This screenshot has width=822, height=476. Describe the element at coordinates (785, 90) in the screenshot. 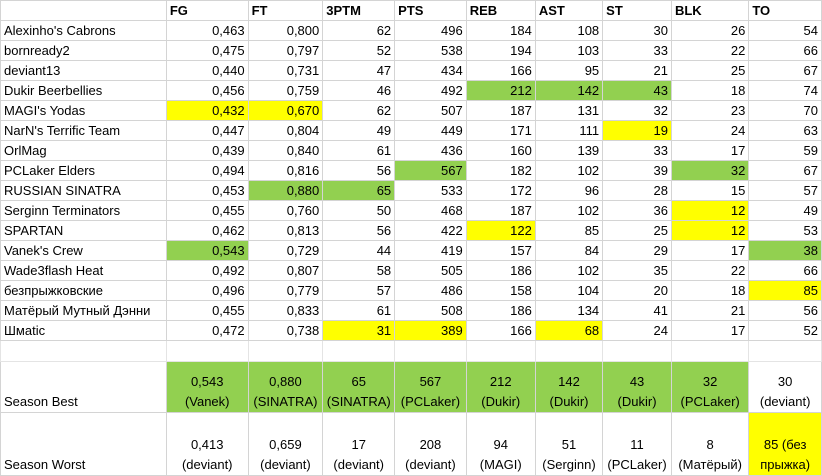

I see `stat-cell-to: 74` at that location.